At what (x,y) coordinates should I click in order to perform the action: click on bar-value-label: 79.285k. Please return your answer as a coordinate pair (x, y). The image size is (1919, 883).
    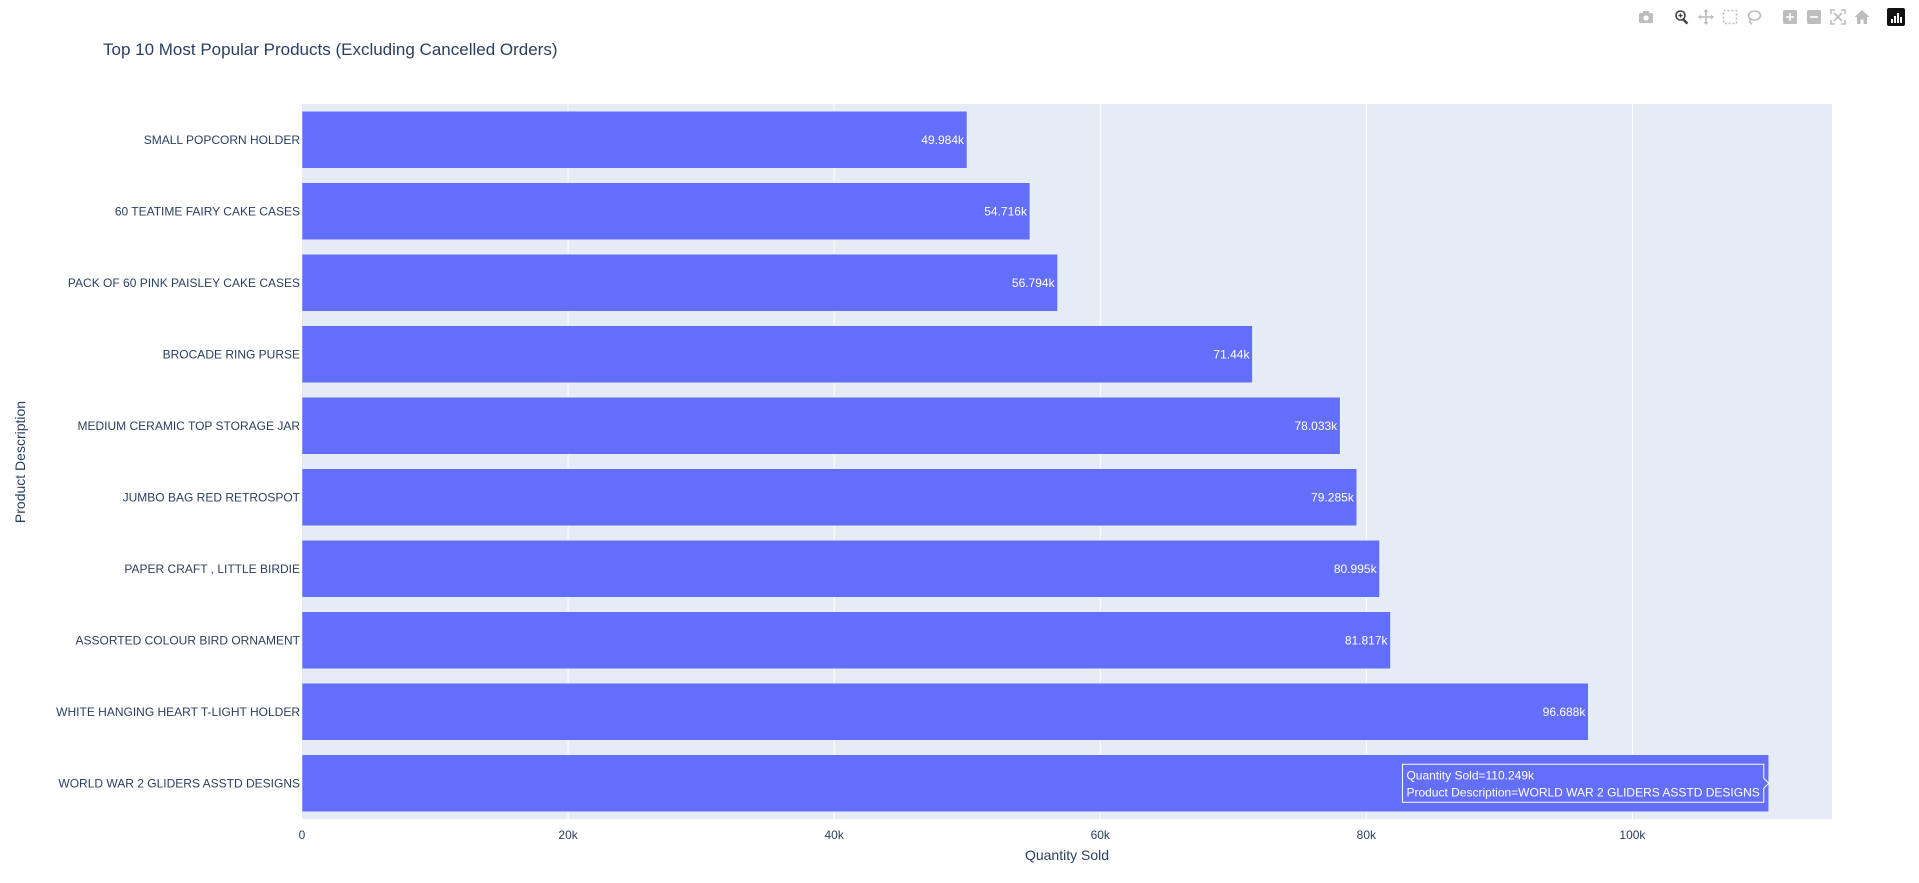
    Looking at the image, I should click on (1333, 497).